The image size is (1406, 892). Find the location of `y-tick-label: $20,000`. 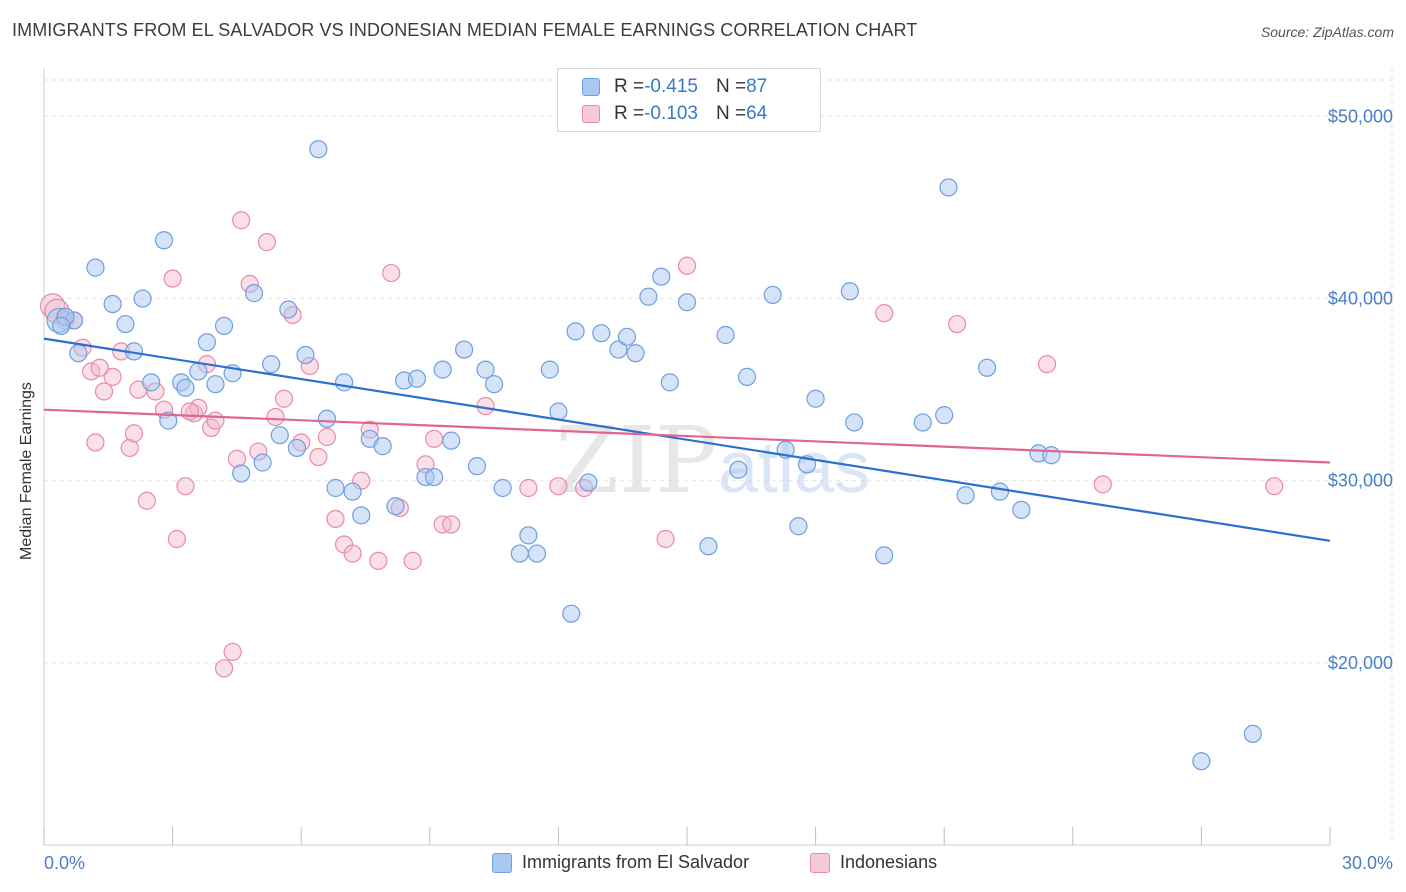

y-tick-label: $20,000 is located at coordinates (1360, 663).